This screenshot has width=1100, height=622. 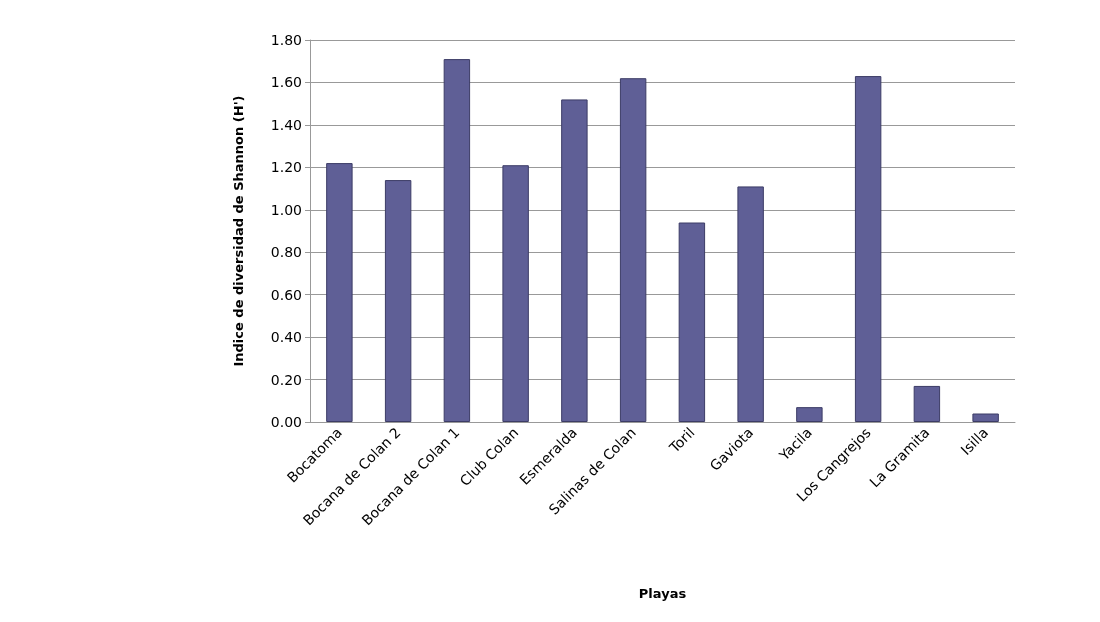 I want to click on y-tick-label: 1.20, so click(x=286, y=167).